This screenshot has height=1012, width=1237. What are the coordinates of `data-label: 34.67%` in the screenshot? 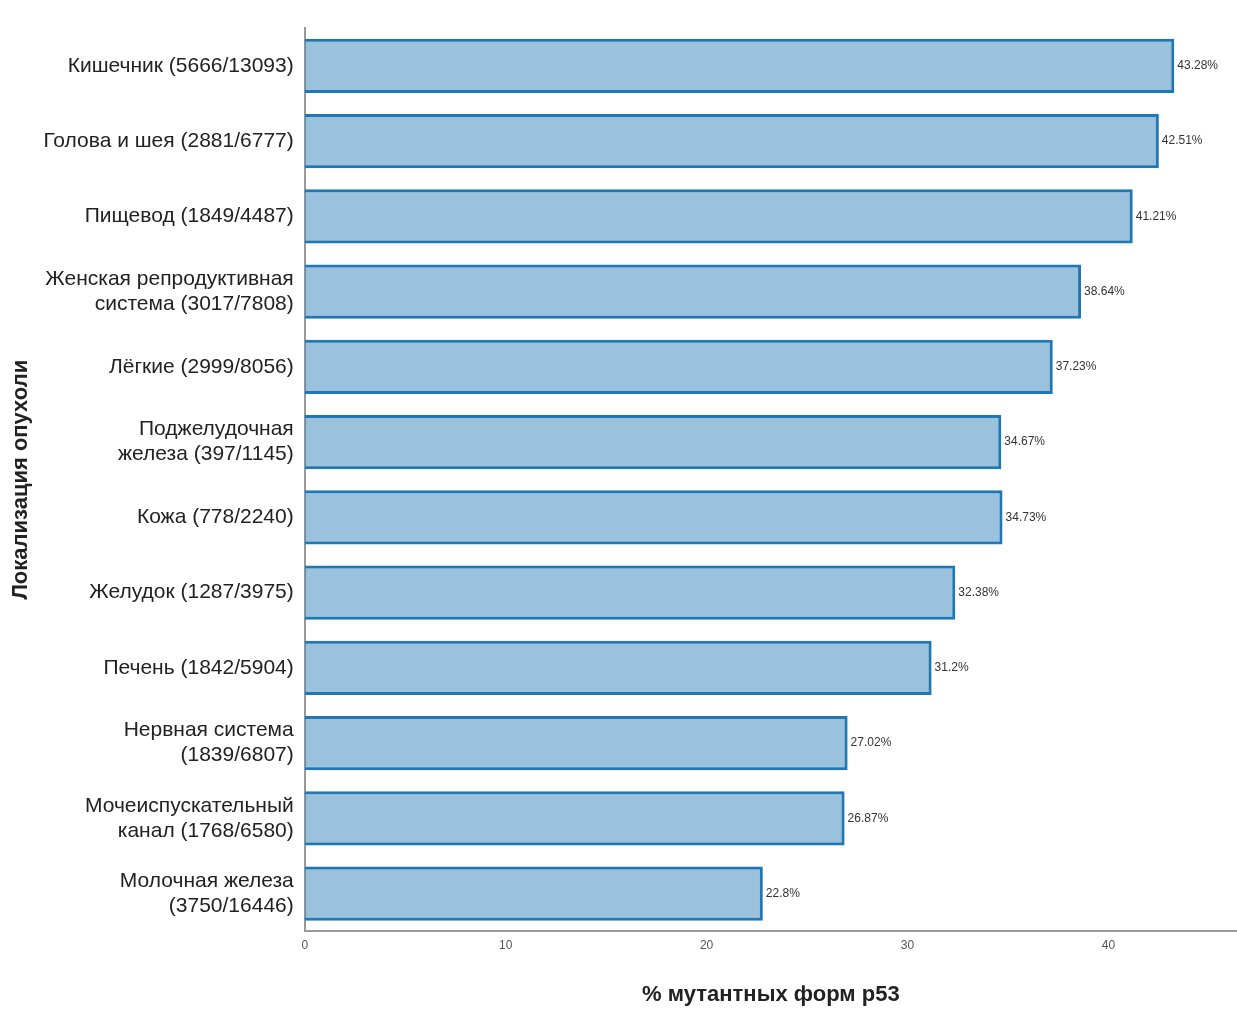 It's located at (1025, 441).